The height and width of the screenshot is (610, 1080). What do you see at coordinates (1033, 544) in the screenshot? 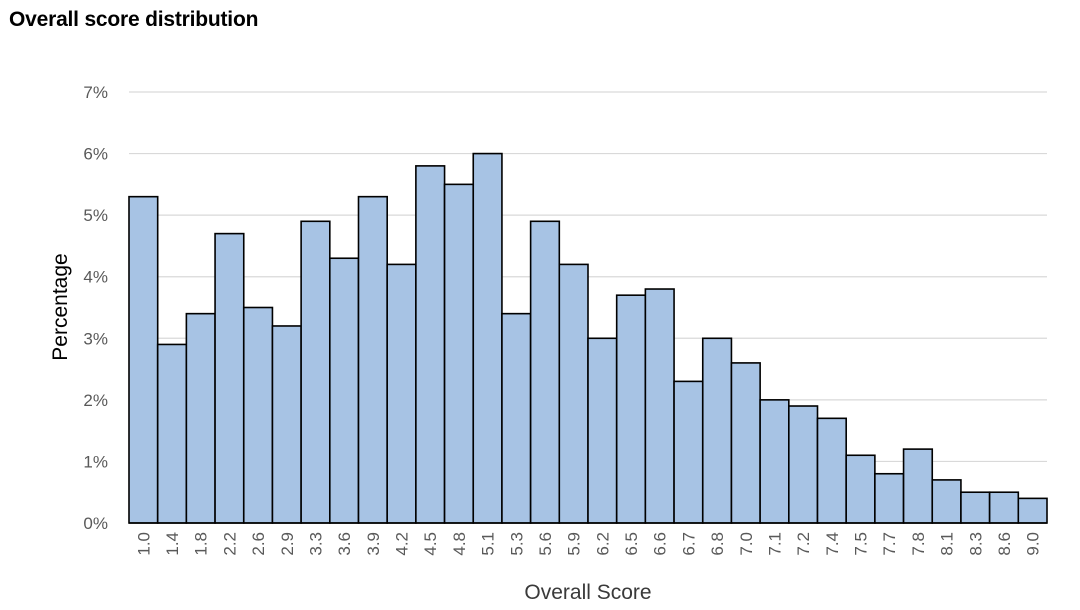
I see `x-tick-label: 9.0` at bounding box center [1033, 544].